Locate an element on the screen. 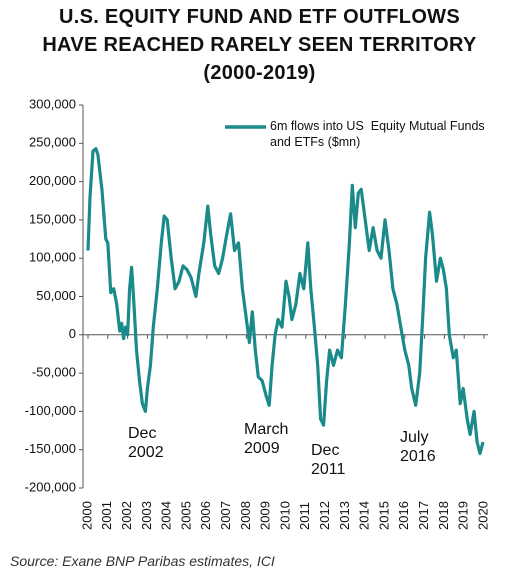 The image size is (519, 587). x-tick-label: 2005 is located at coordinates (185, 515).